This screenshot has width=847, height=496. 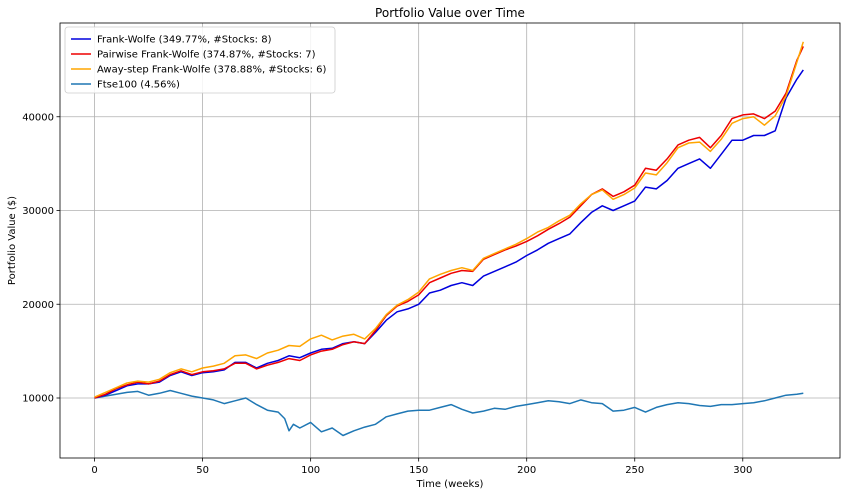 I want to click on x-tick-label: 0, so click(x=94, y=470).